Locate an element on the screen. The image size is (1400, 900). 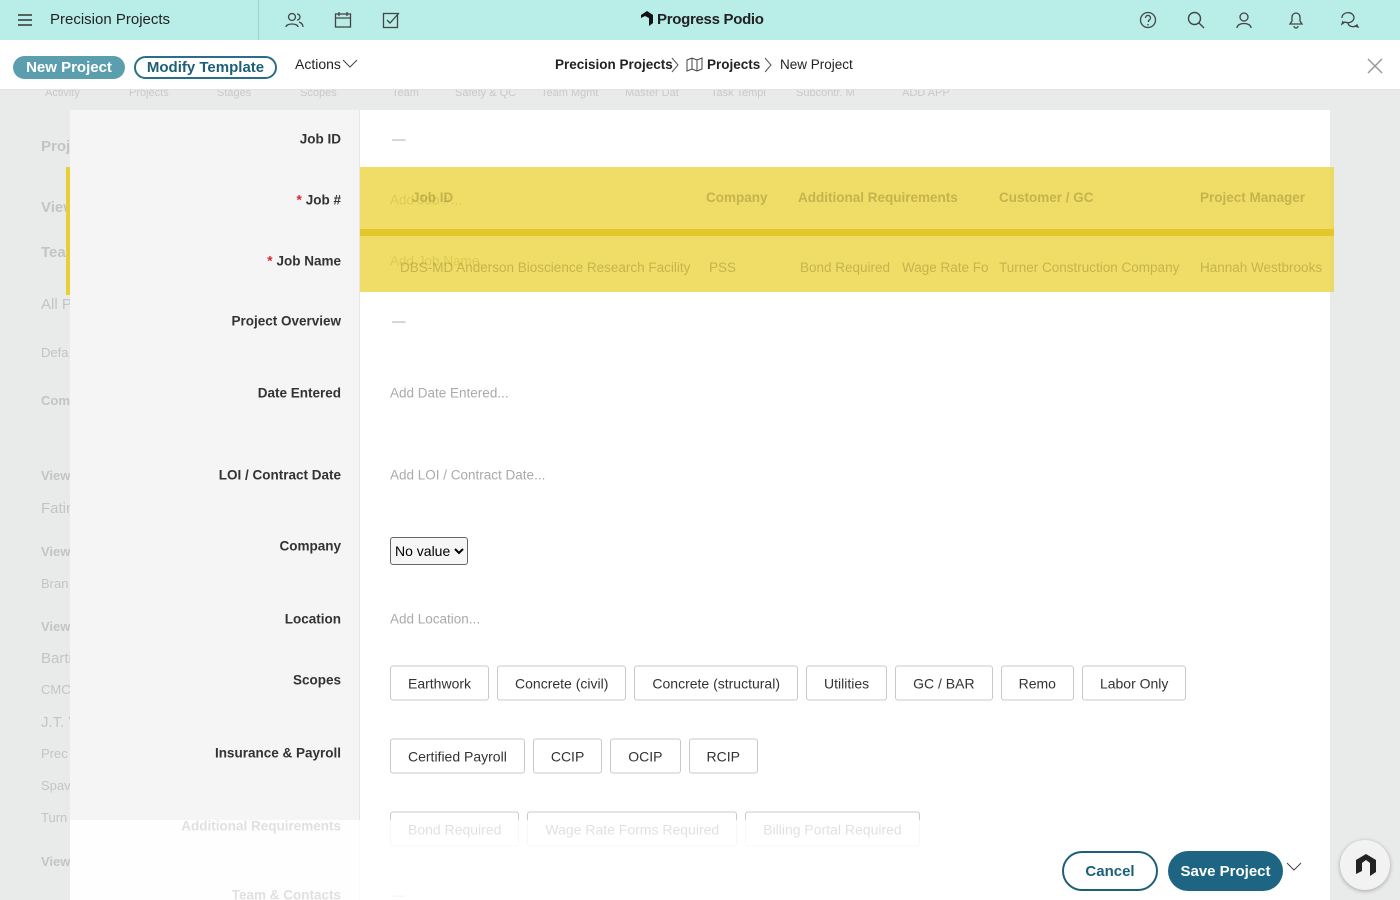
bg-tab: Stages is located at coordinates (234, 93).